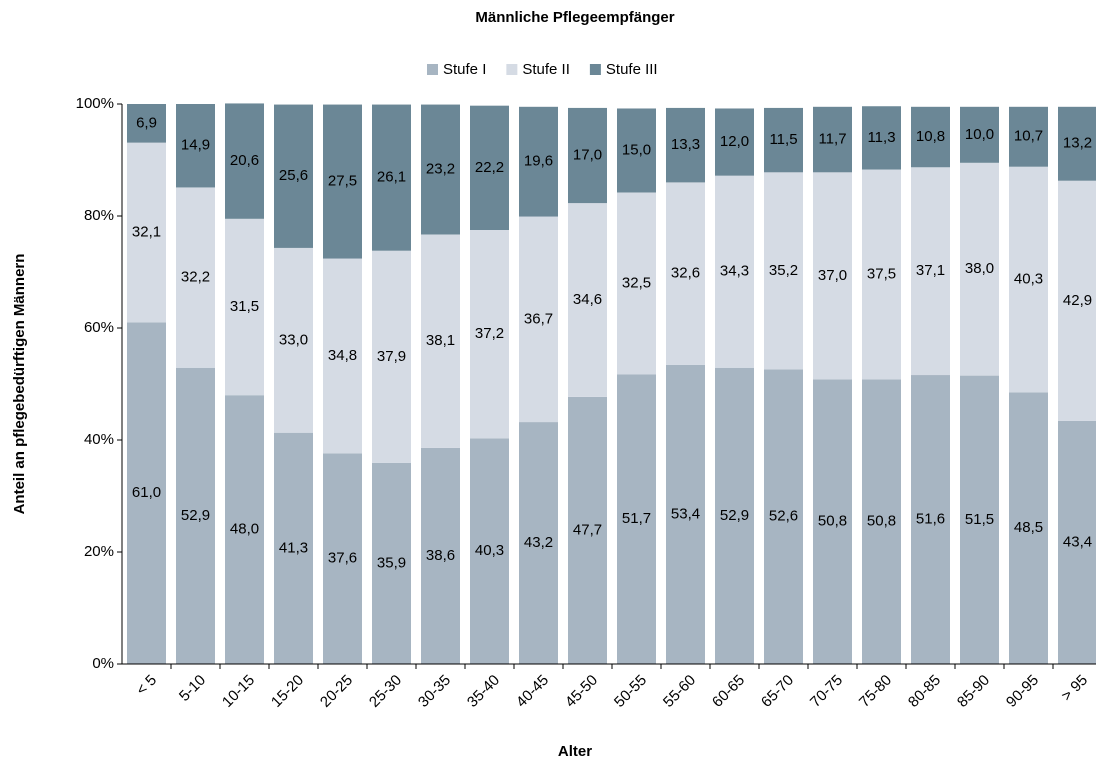 The width and height of the screenshot is (1096, 762). I want to click on data-label: 43,4, so click(1077, 541).